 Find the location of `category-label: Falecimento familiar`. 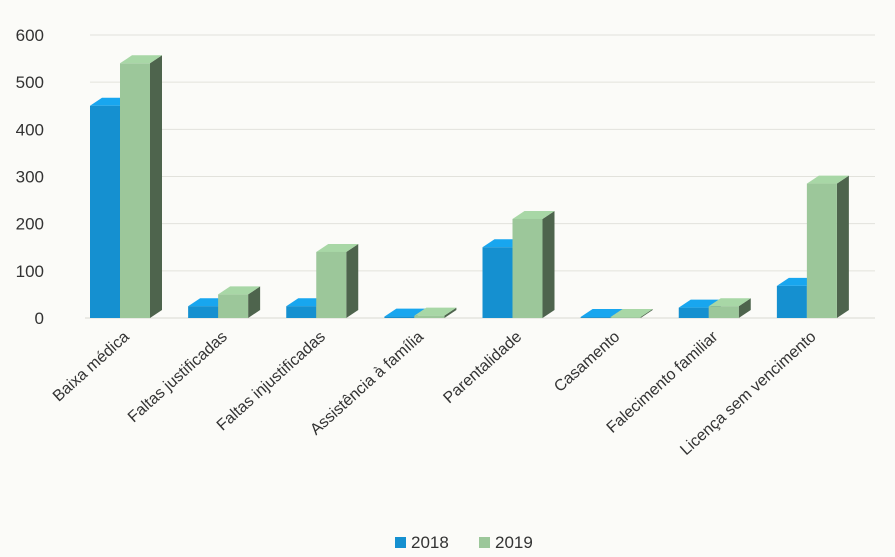

category-label: Falecimento familiar is located at coordinates (663, 382).